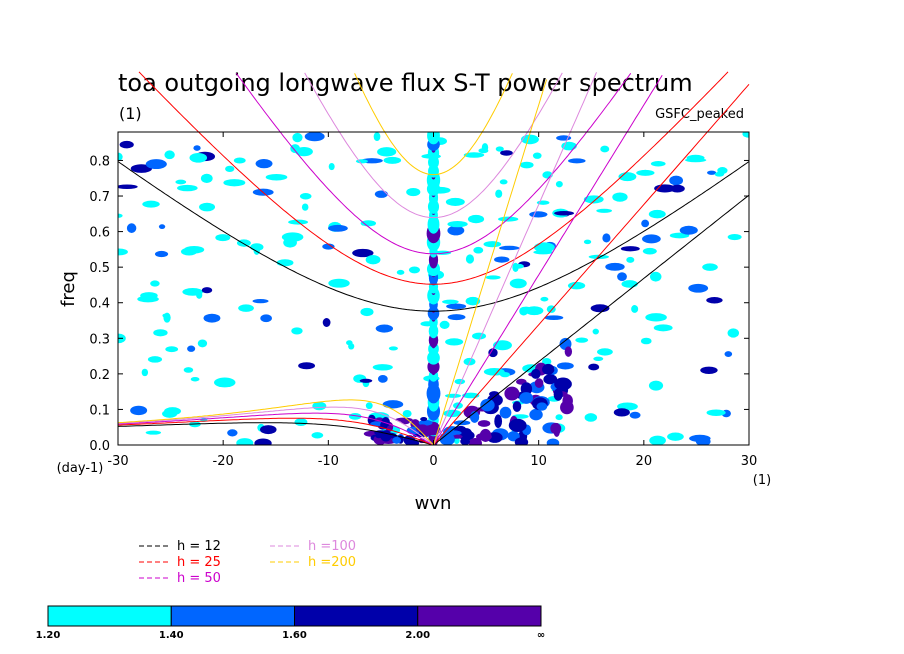 This screenshot has width=904, height=654. I want to click on legend-label: h = 25, so click(199, 562).